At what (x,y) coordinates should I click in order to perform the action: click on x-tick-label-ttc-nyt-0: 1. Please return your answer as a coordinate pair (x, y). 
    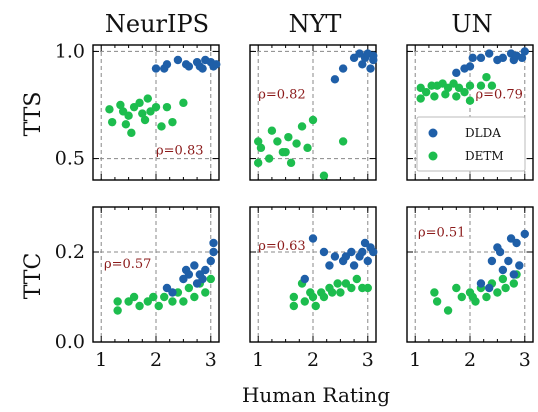
    Looking at the image, I should click on (258, 360).